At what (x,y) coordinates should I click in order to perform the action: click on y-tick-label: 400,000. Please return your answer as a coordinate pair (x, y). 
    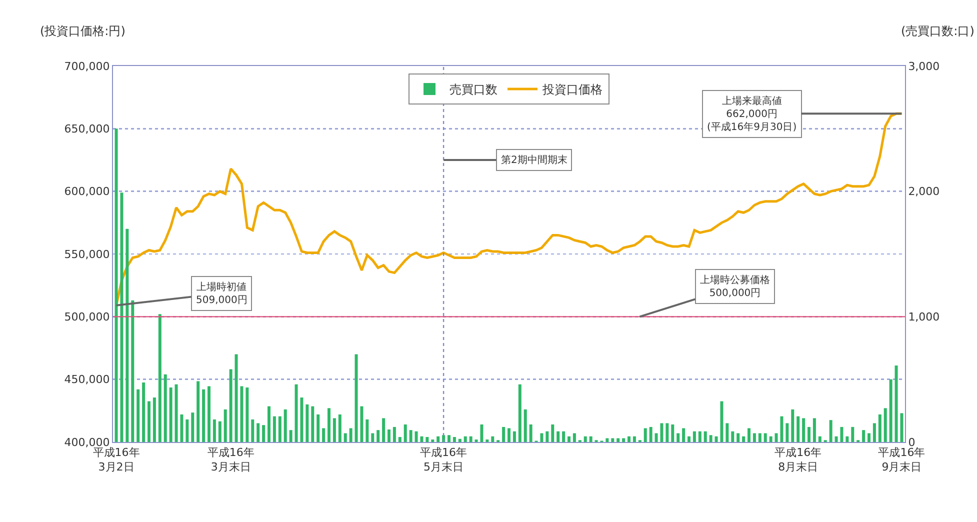
    Looking at the image, I should click on (87, 442).